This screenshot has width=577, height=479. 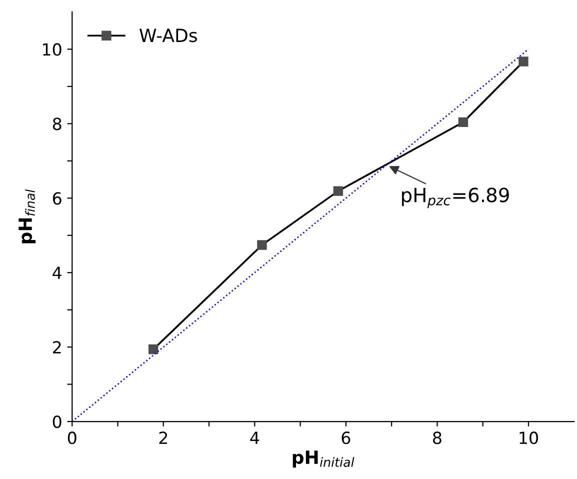 What do you see at coordinates (455, 198) in the screenshot?
I see `annotation: pH$_{pzc}$=6.89` at bounding box center [455, 198].